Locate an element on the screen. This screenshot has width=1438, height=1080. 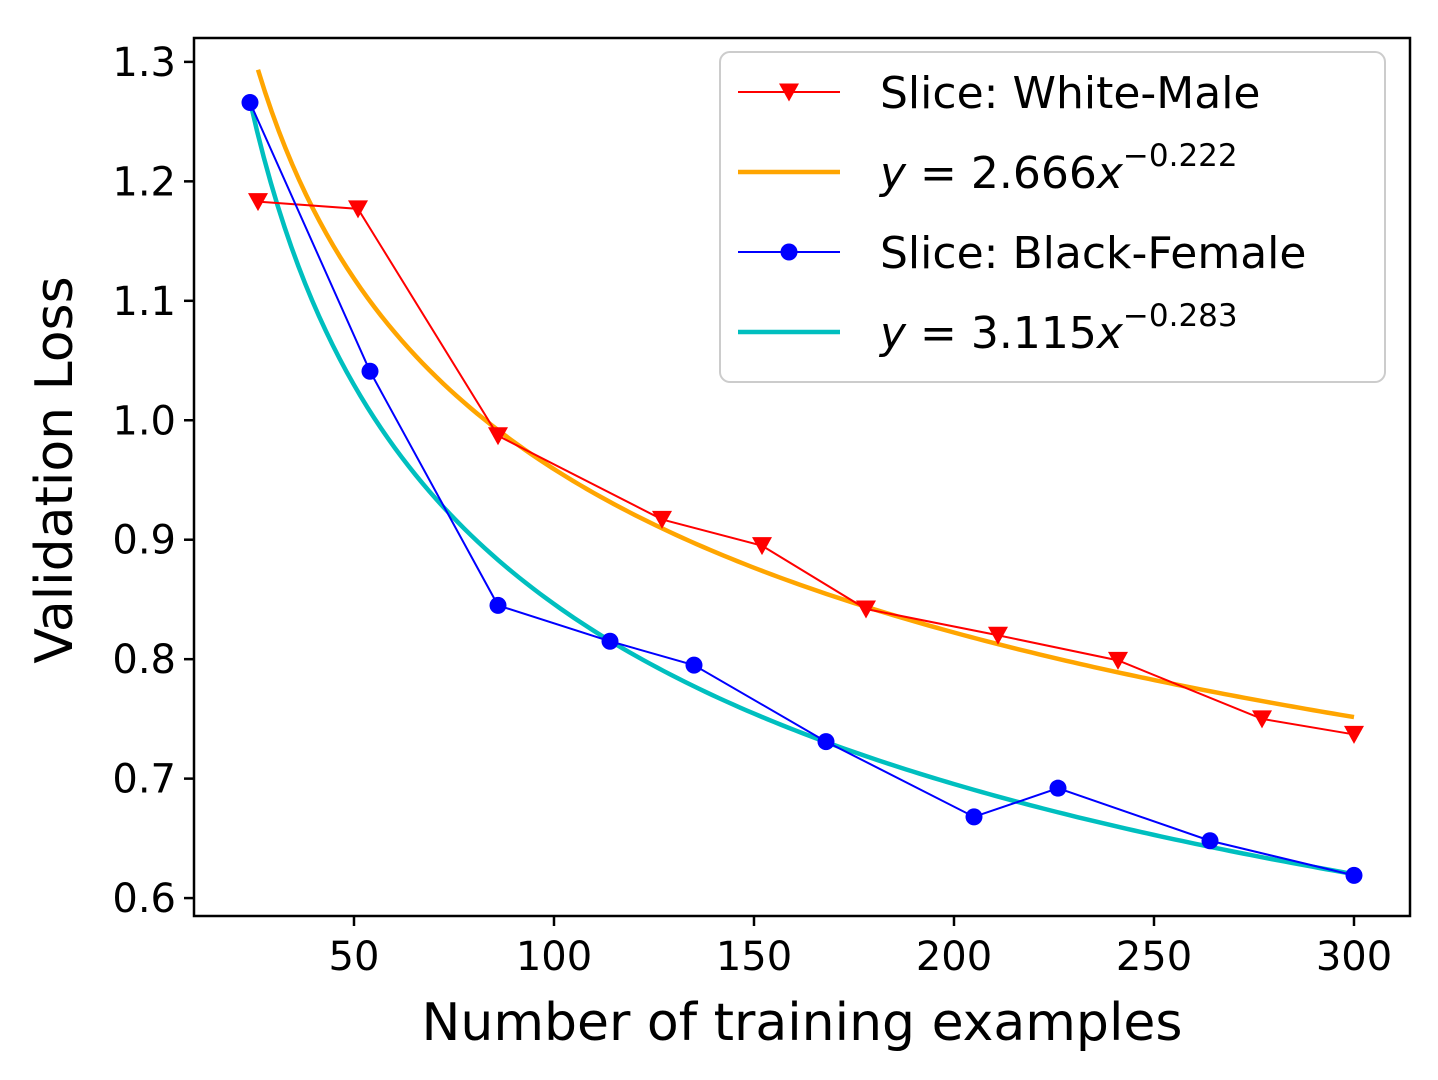
x-tick-label: 250 is located at coordinates (1154, 957).